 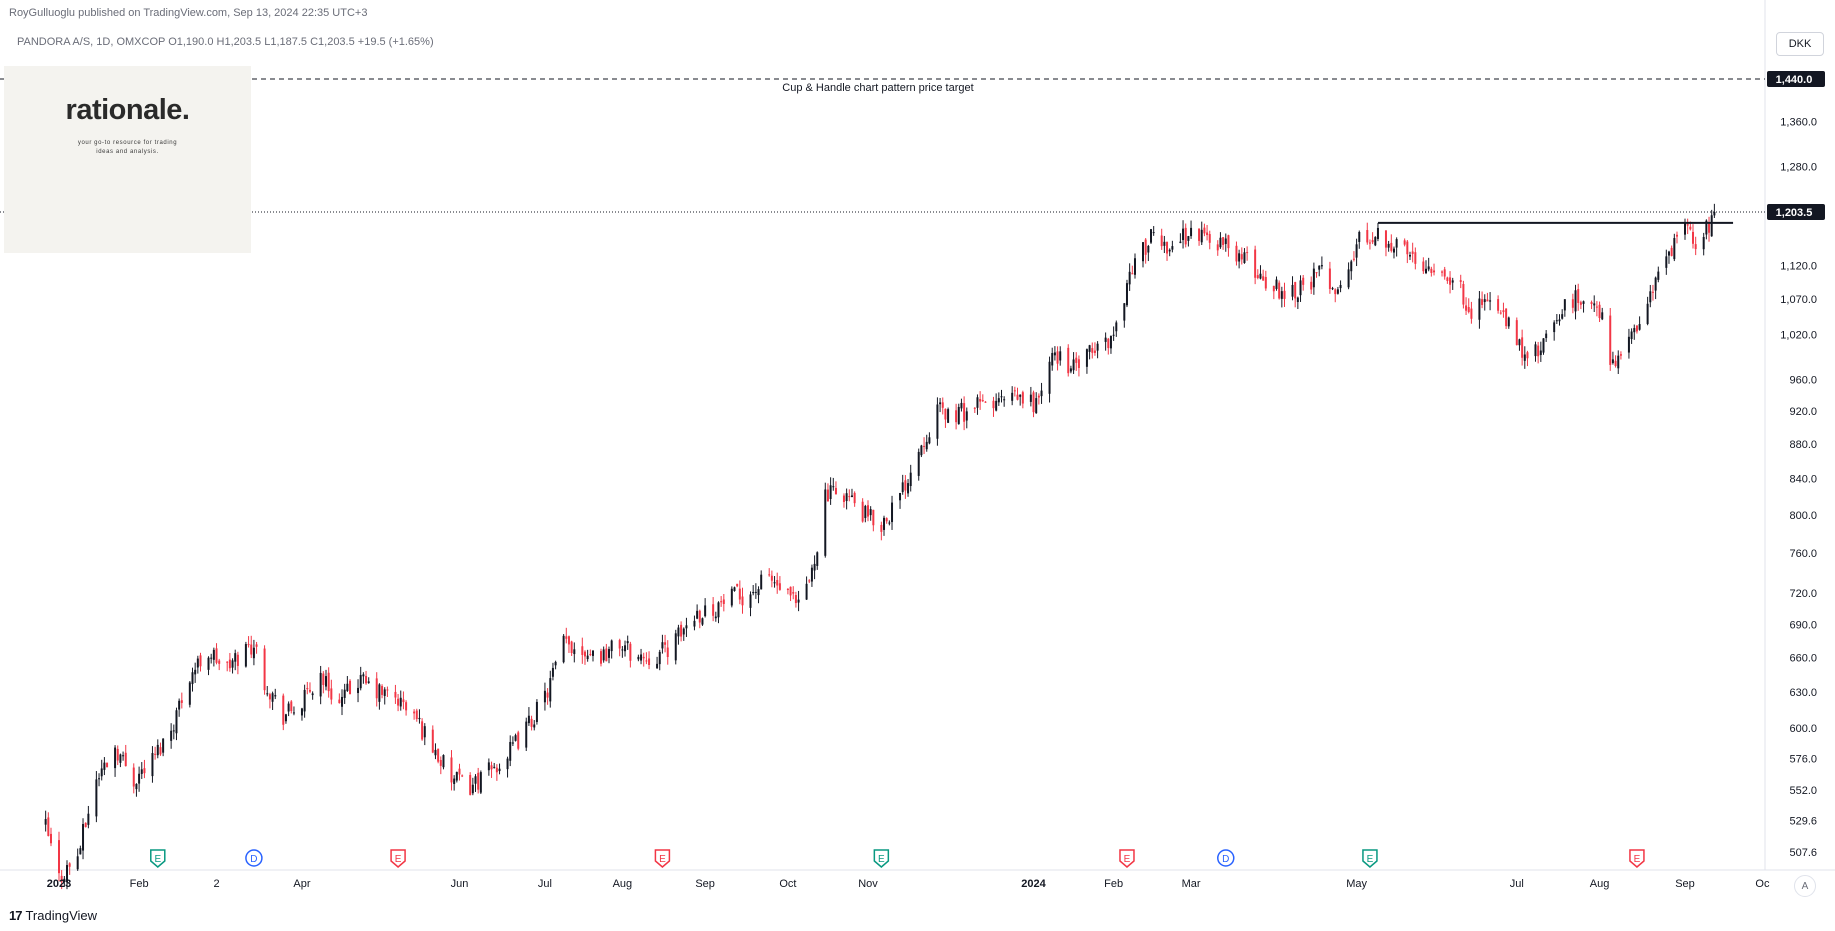 What do you see at coordinates (1600, 884) in the screenshot?
I see `time-tick-label: Aug` at bounding box center [1600, 884].